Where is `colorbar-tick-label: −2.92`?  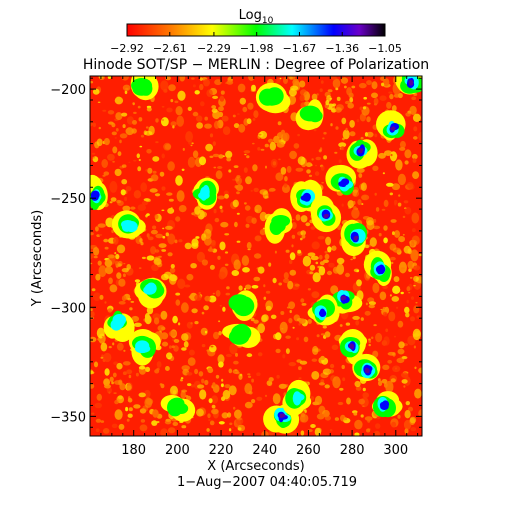 colorbar-tick-label: −2.92 is located at coordinates (127, 48).